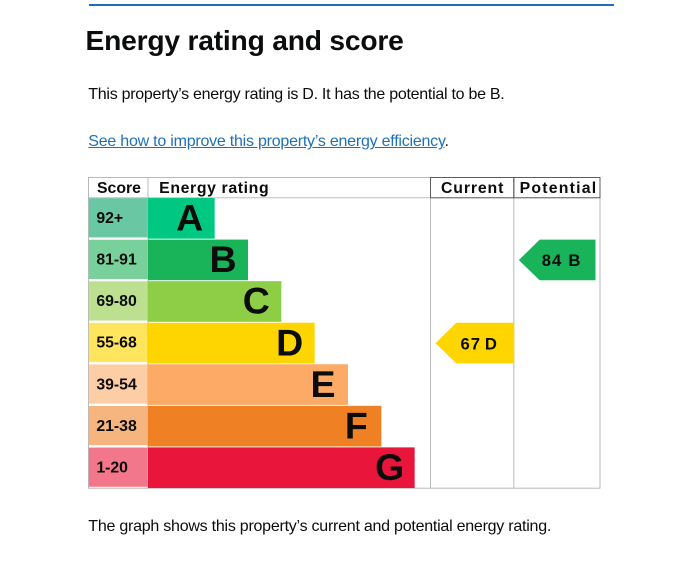 The height and width of the screenshot is (562, 683). Describe the element at coordinates (117, 301) in the screenshot. I see `svg-text: 69-80` at that location.